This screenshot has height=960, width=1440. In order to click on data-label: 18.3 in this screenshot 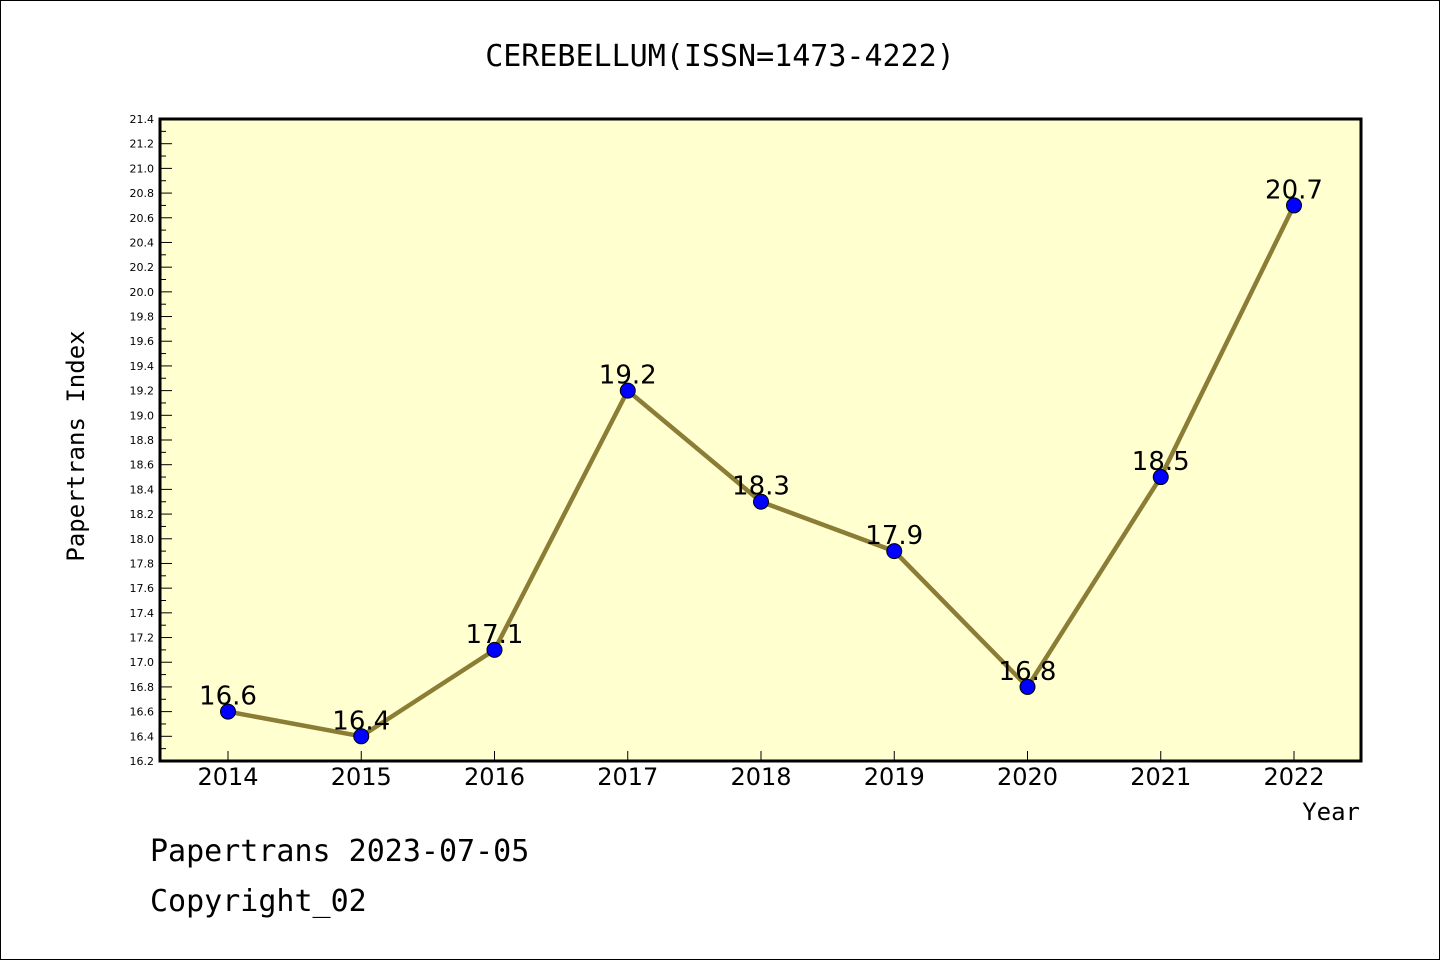, I will do `click(761, 487)`.